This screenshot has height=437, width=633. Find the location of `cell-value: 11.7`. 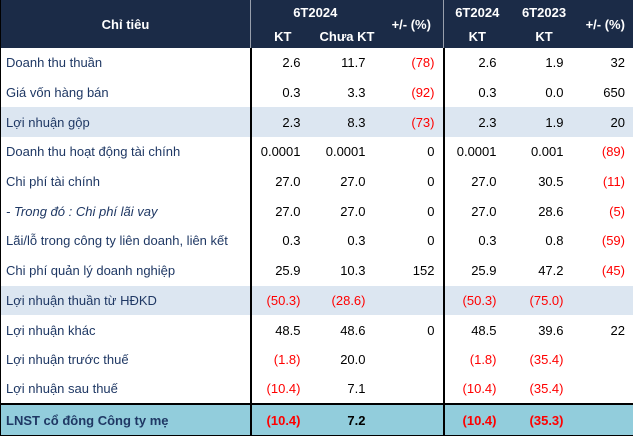

cell-value: 11.7 is located at coordinates (347, 63).